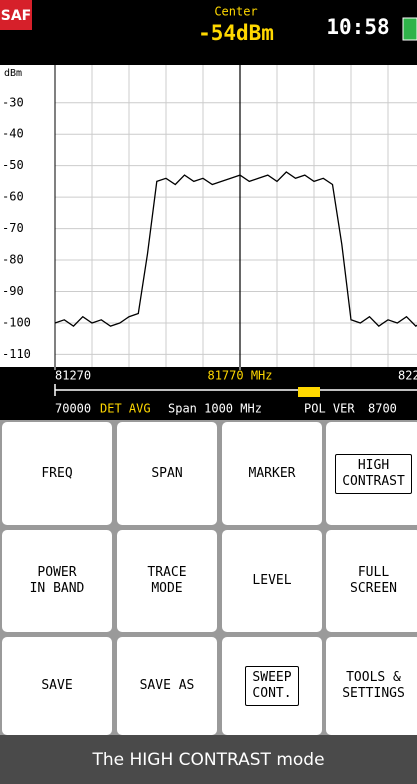 This screenshot has width=417, height=784. What do you see at coordinates (13, 260) in the screenshot?
I see `y-tick-label: -80` at bounding box center [13, 260].